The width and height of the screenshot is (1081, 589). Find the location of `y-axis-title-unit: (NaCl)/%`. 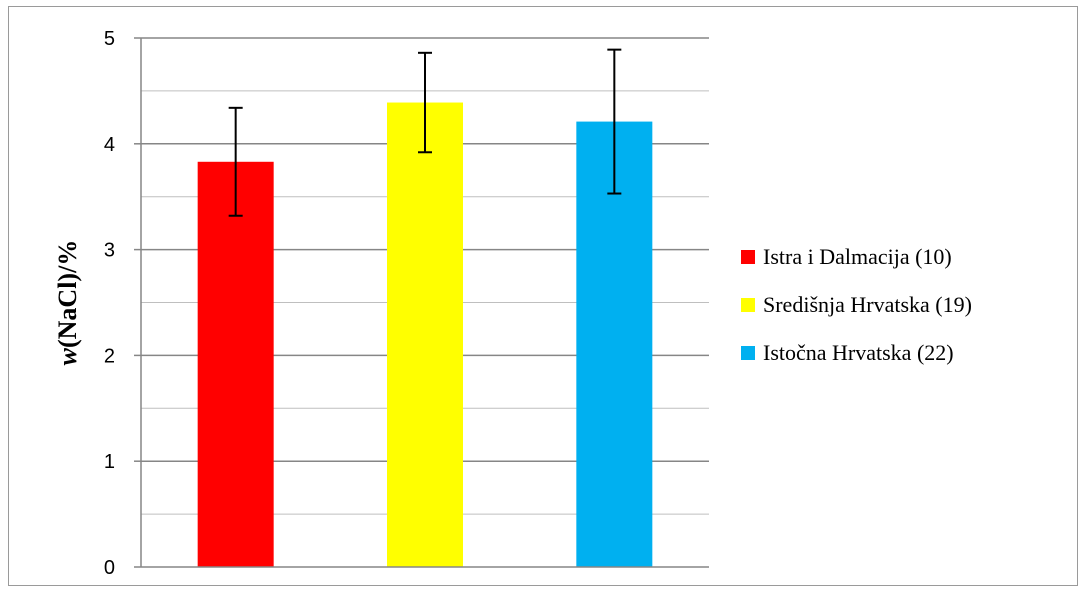

y-axis-title-unit: (NaCl)/% is located at coordinates (67, 294).